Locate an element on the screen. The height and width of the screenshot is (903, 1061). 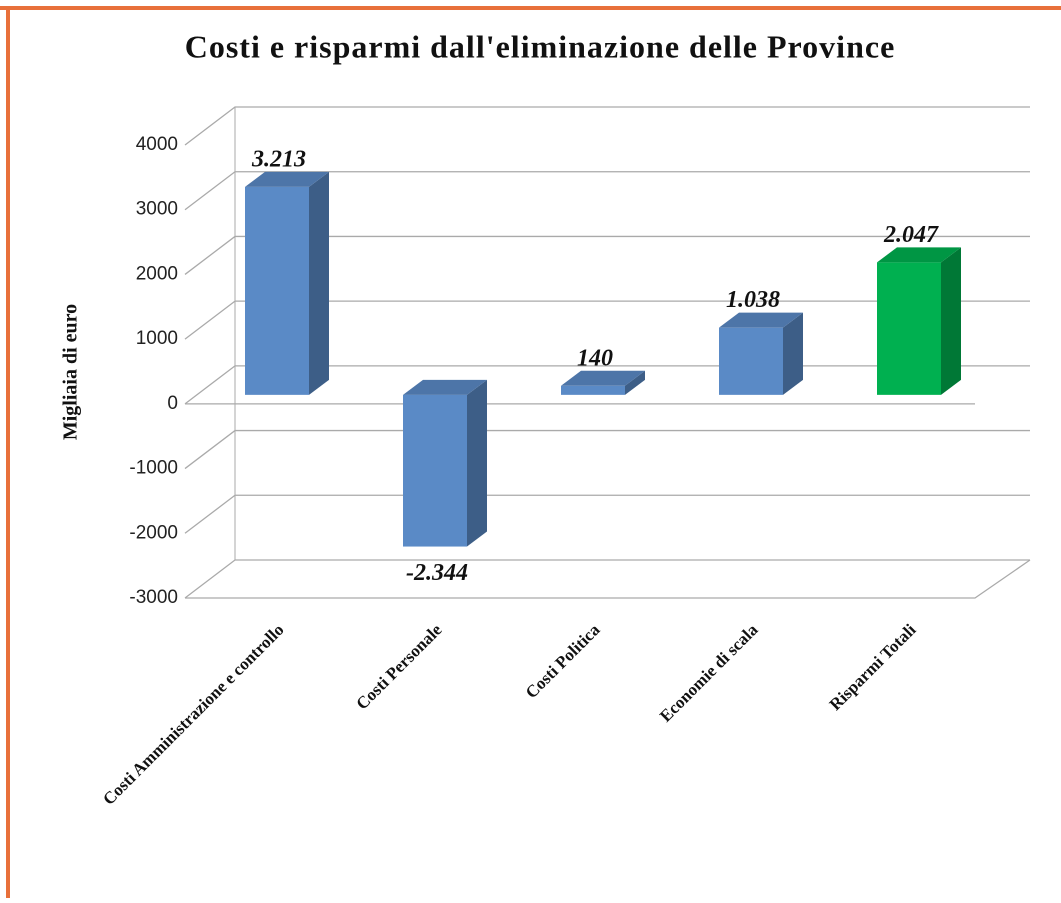
x-tick-label: Costi Amministrazione e controllo is located at coordinates (193, 714).